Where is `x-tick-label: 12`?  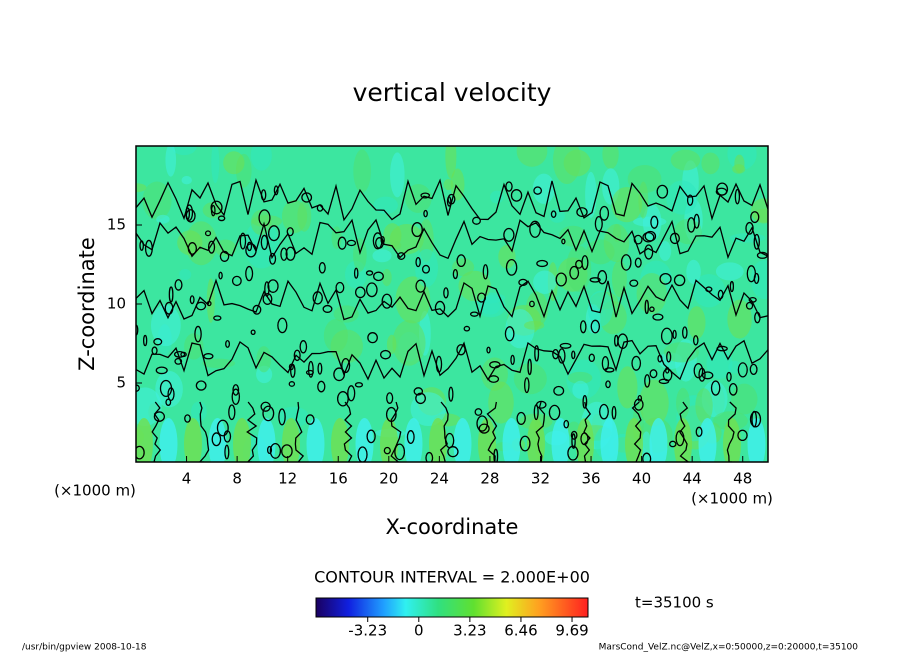
x-tick-label: 12 is located at coordinates (287, 479).